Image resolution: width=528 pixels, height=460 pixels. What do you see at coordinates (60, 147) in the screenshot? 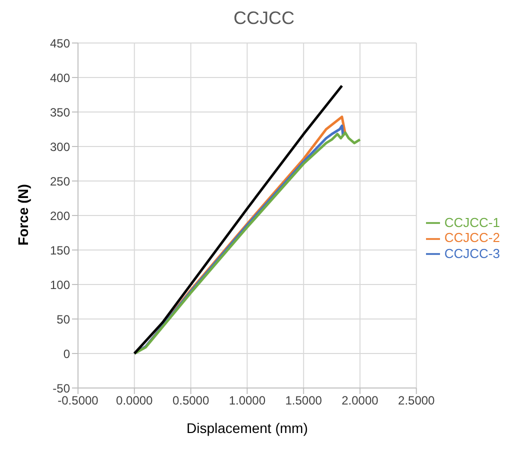
I see `y-tick-label: 300` at bounding box center [60, 147].